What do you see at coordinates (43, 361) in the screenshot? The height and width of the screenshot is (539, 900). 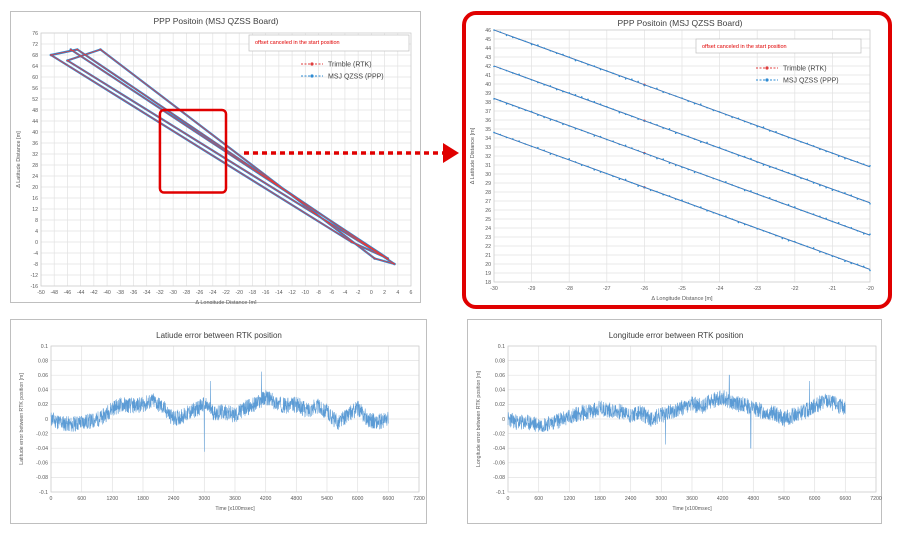 I see `y-tick-label: 0.08` at bounding box center [43, 361].